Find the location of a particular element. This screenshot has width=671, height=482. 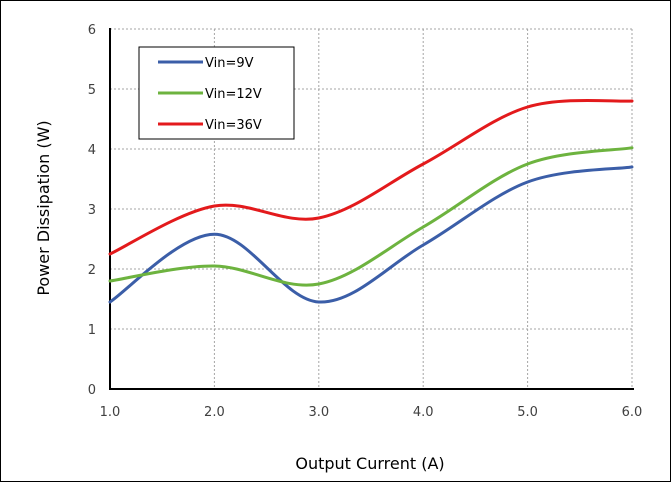

y-tick-labels: 0 1 2 3 4 5 6 is located at coordinates (92, 210).